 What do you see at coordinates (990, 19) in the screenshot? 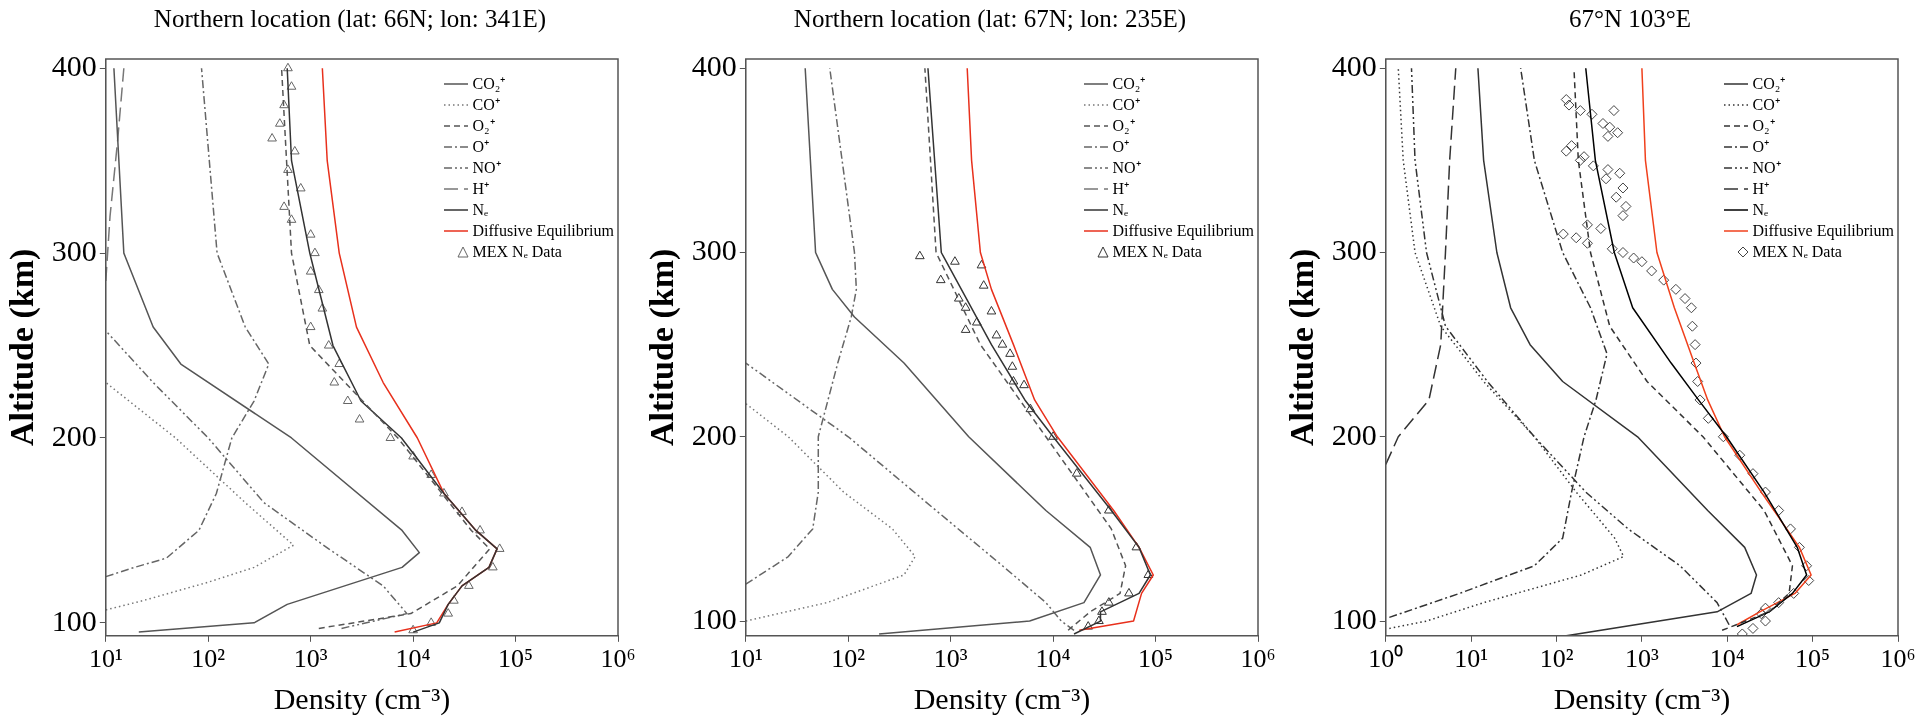
I see `chart-title: Northern location (lat: 67N; lon: 235E)` at bounding box center [990, 19].